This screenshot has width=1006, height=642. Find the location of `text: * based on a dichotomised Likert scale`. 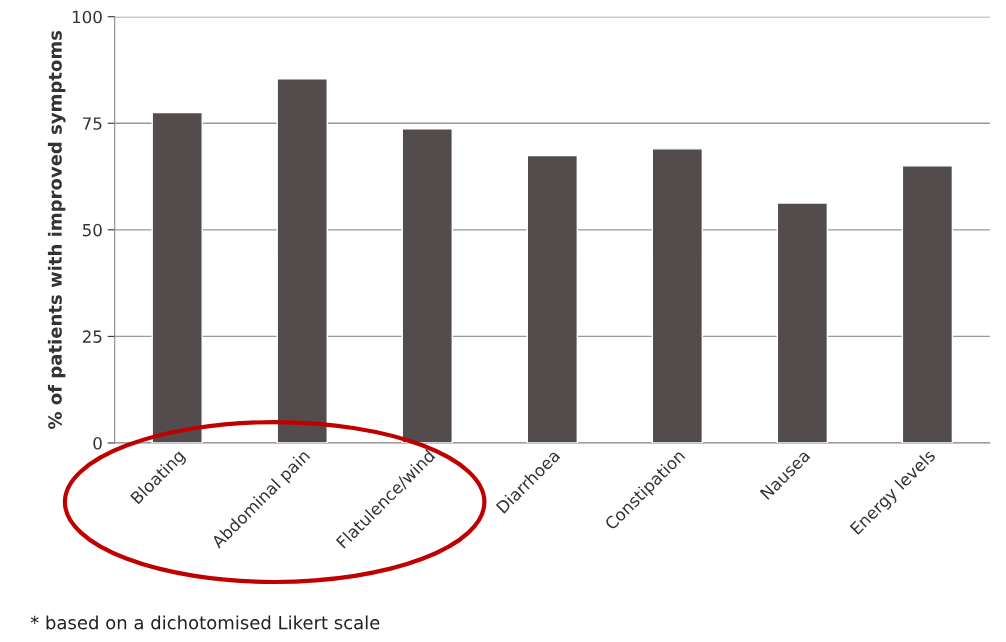

text: * based on a dichotomised Likert scale is located at coordinates (205, 622).